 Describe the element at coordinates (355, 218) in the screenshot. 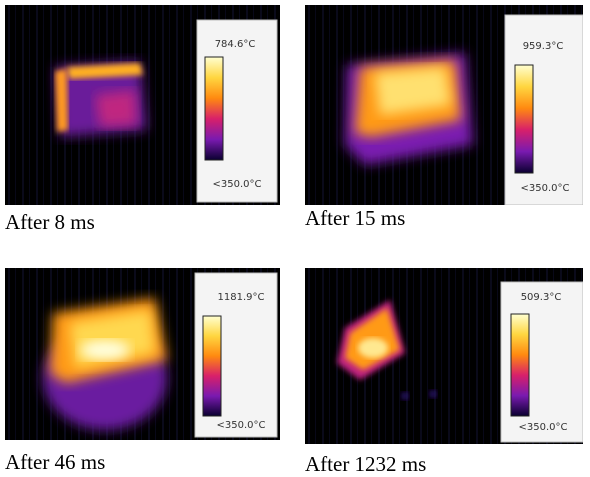

I see `caption: After 15 ms` at that location.